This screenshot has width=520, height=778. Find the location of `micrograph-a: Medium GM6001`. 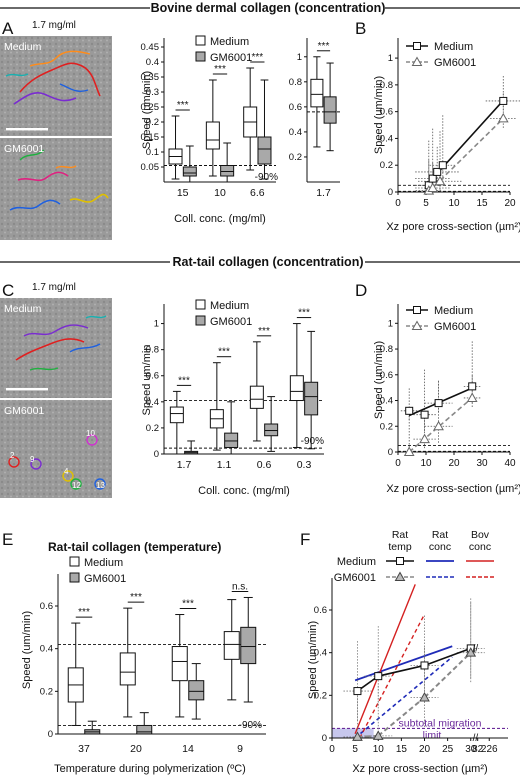

micrograph-a: Medium GM6001 is located at coordinates (56, 138).